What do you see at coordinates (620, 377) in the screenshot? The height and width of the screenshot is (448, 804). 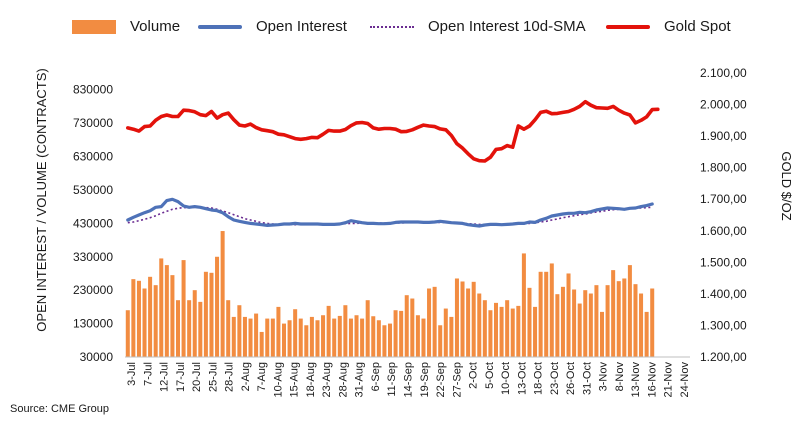 I see `x-tick-label: 8-Nov` at bounding box center [620, 377].